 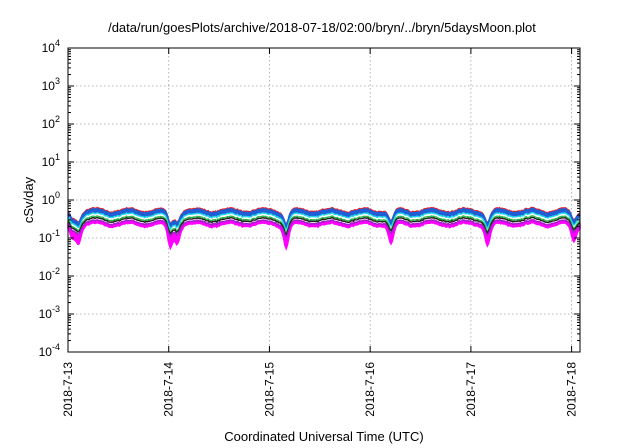 I want to click on series-line-green, so click(x=324, y=225).